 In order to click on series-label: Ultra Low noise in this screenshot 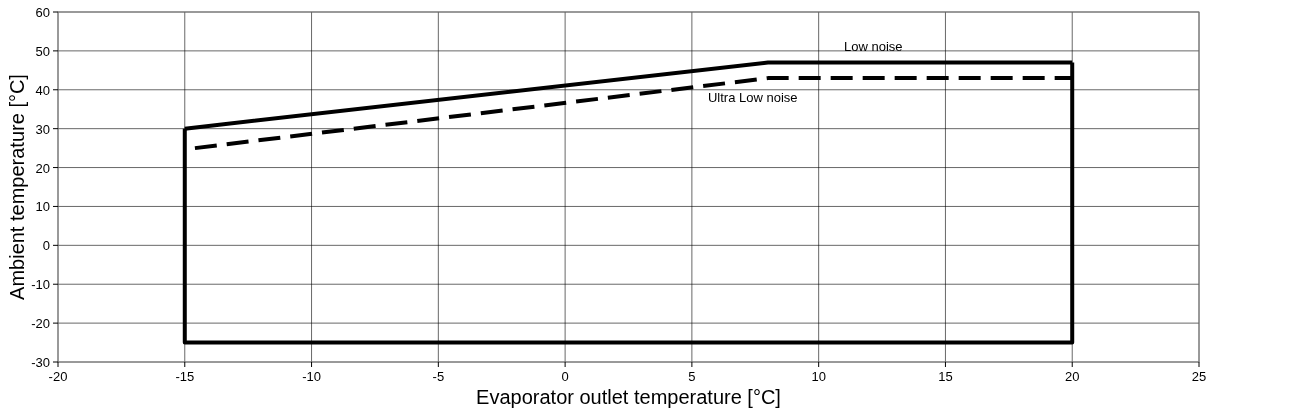, I will do `click(752, 98)`.